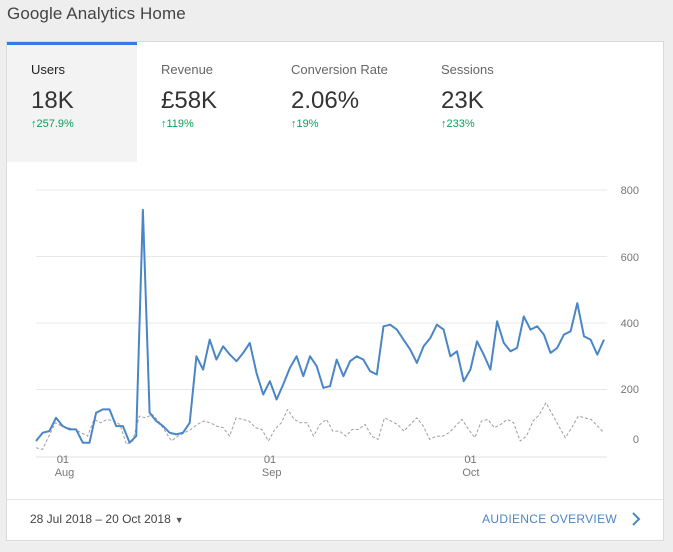 The height and width of the screenshot is (552, 673). What do you see at coordinates (272, 473) in the screenshot?
I see `x-tick-month: Sep` at bounding box center [272, 473].